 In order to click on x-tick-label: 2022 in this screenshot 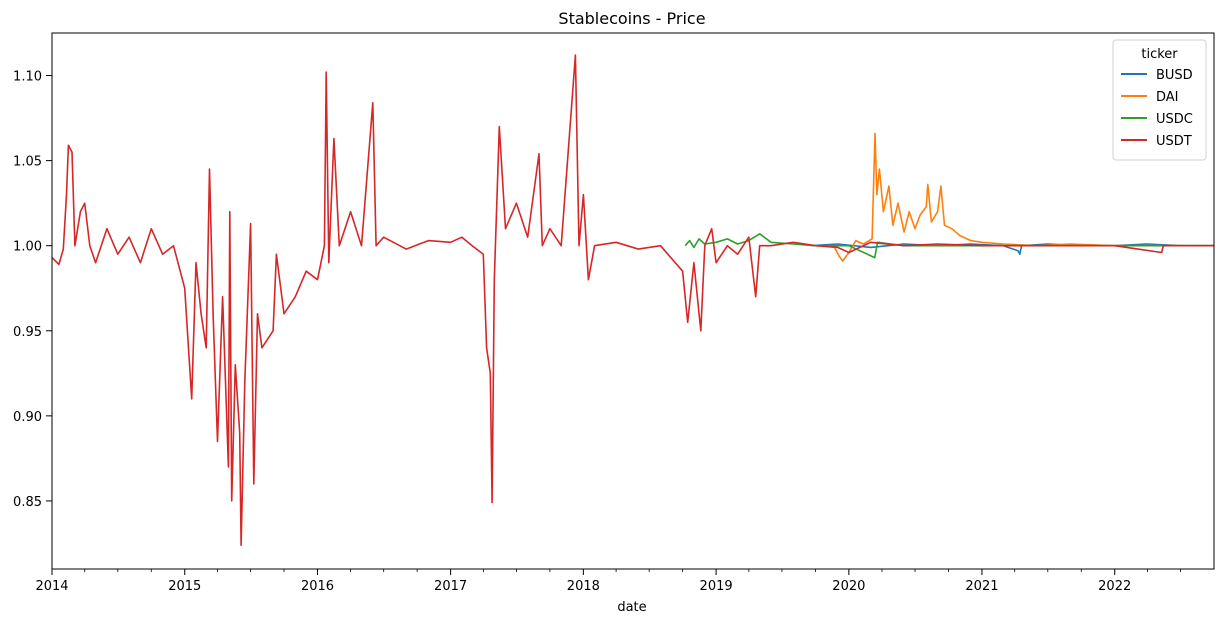, I will do `click(1114, 586)`.